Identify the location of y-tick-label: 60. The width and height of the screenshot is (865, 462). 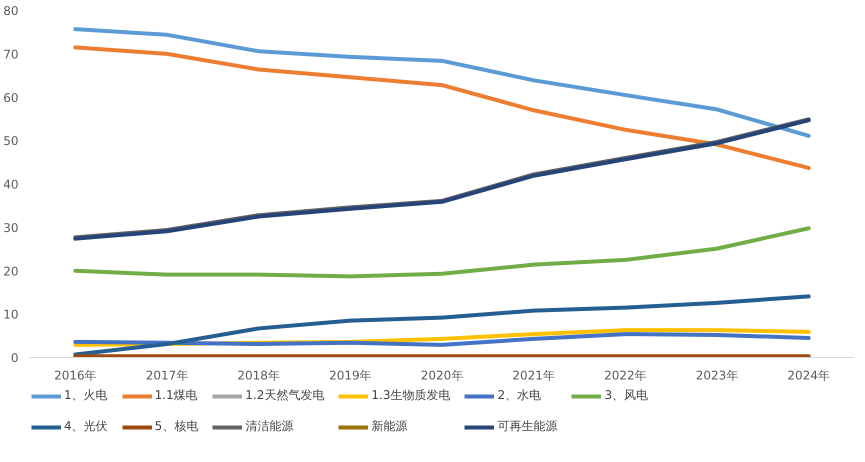
(11, 97).